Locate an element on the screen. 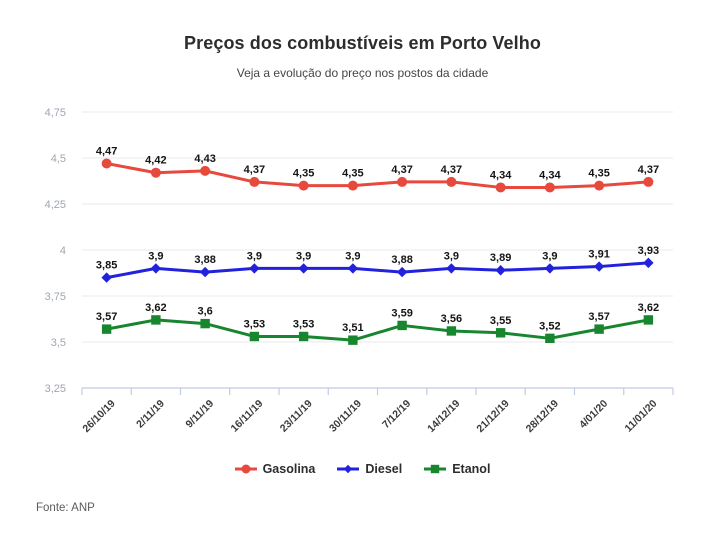 This screenshot has width=725, height=542. x-tick-label: 16/11/19 is located at coordinates (247, 416).